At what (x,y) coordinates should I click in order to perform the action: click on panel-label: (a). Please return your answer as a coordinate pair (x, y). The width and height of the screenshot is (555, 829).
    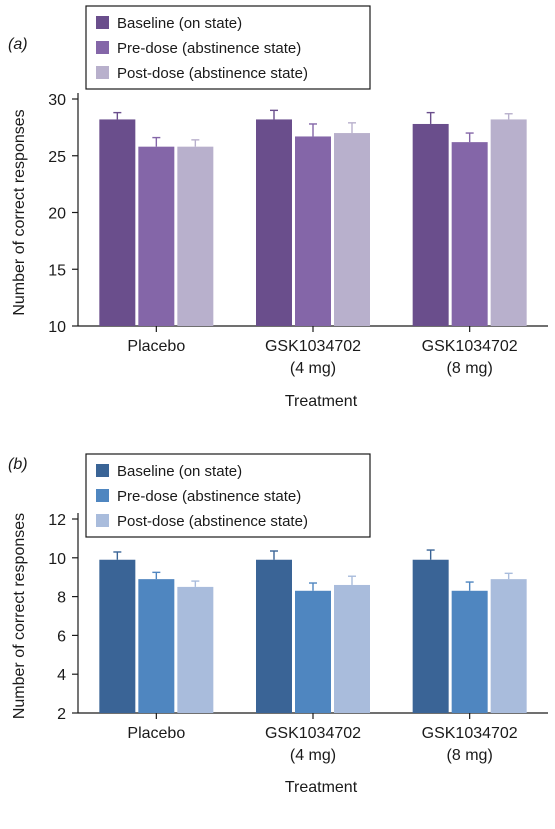
    Looking at the image, I should click on (18, 44).